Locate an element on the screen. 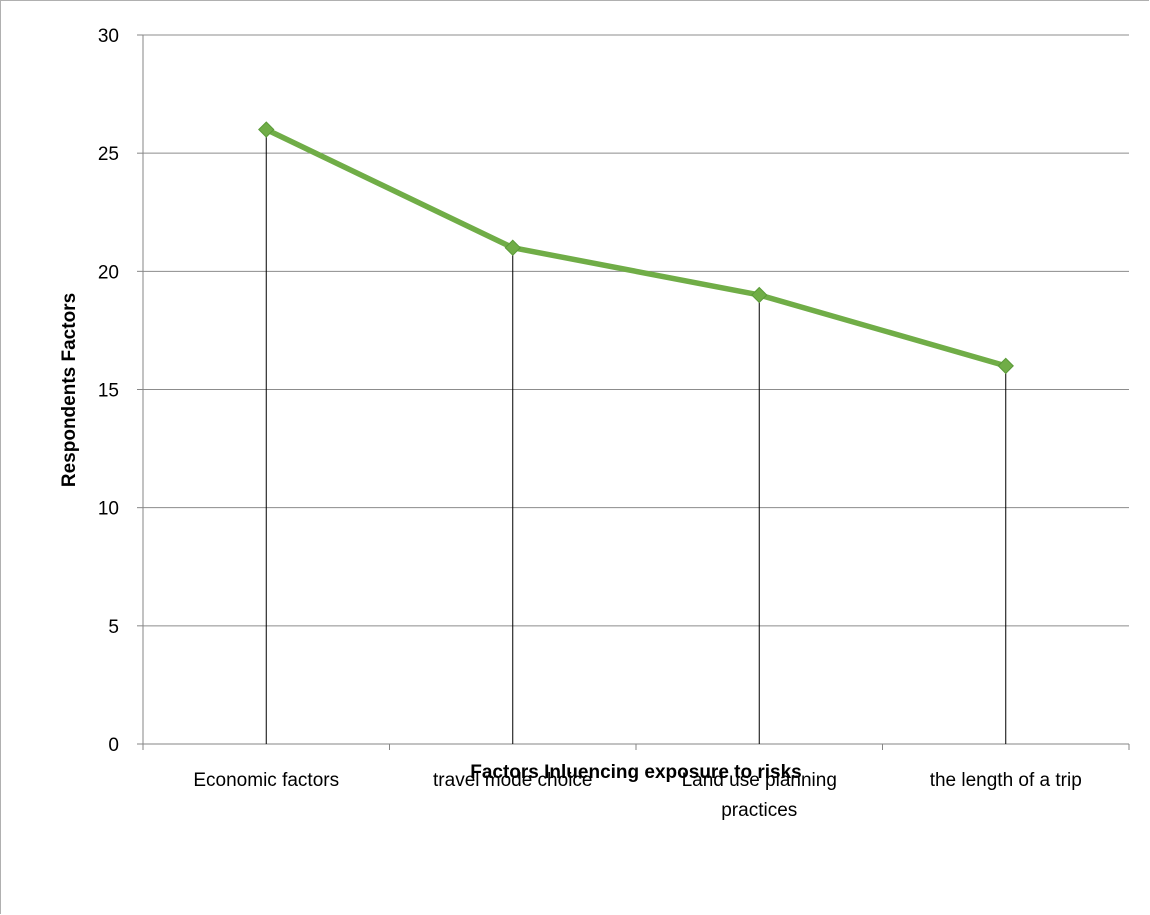 This screenshot has width=1150, height=915. y-tick-label: 20 is located at coordinates (108, 272).